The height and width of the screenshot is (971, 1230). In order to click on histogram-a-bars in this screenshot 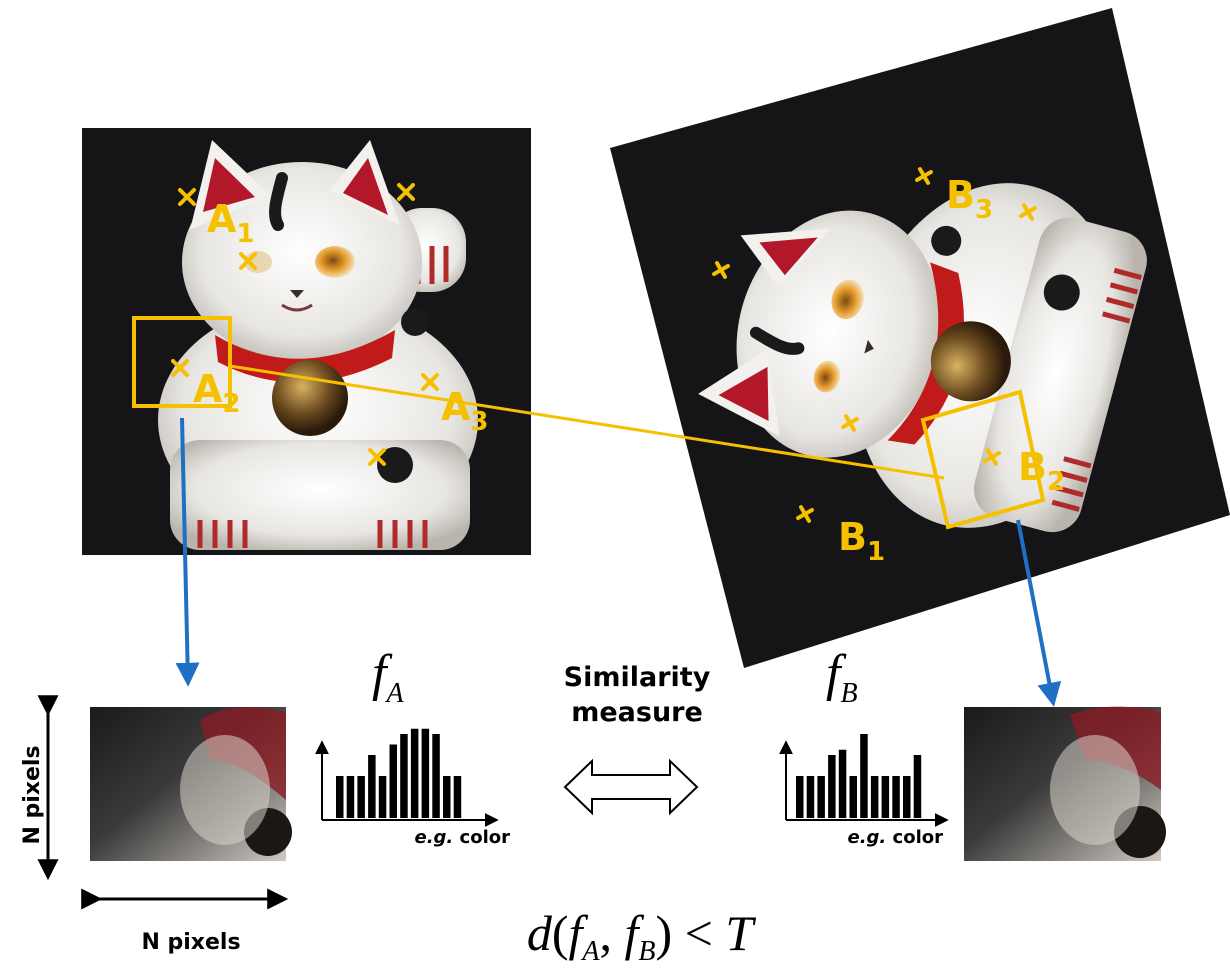, I will do `click(399, 773)`.